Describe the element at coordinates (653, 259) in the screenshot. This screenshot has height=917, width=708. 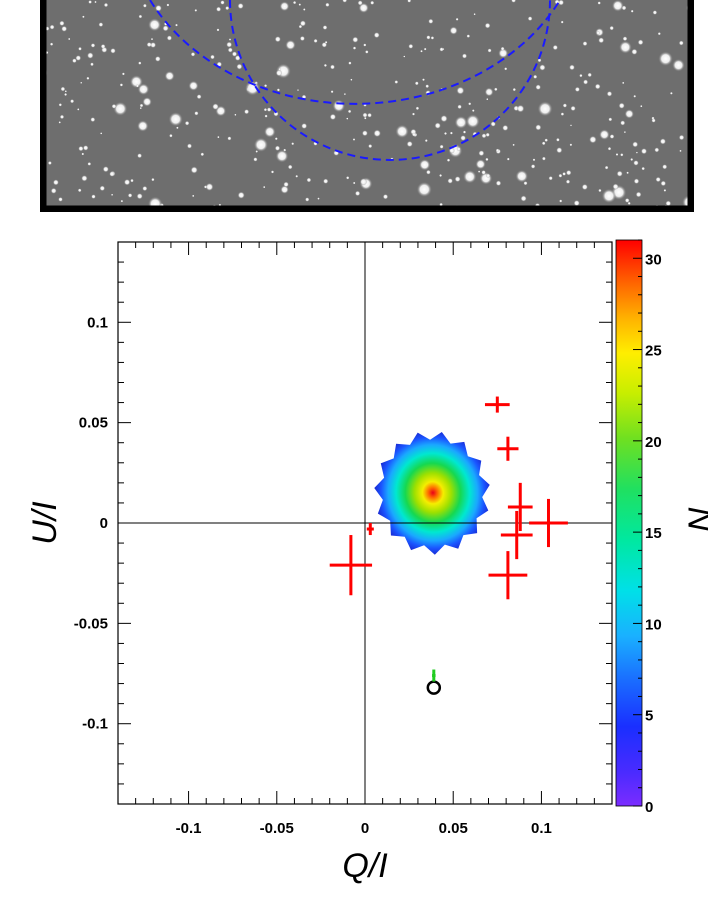
I see `colorbar-tick-label: 30` at that location.